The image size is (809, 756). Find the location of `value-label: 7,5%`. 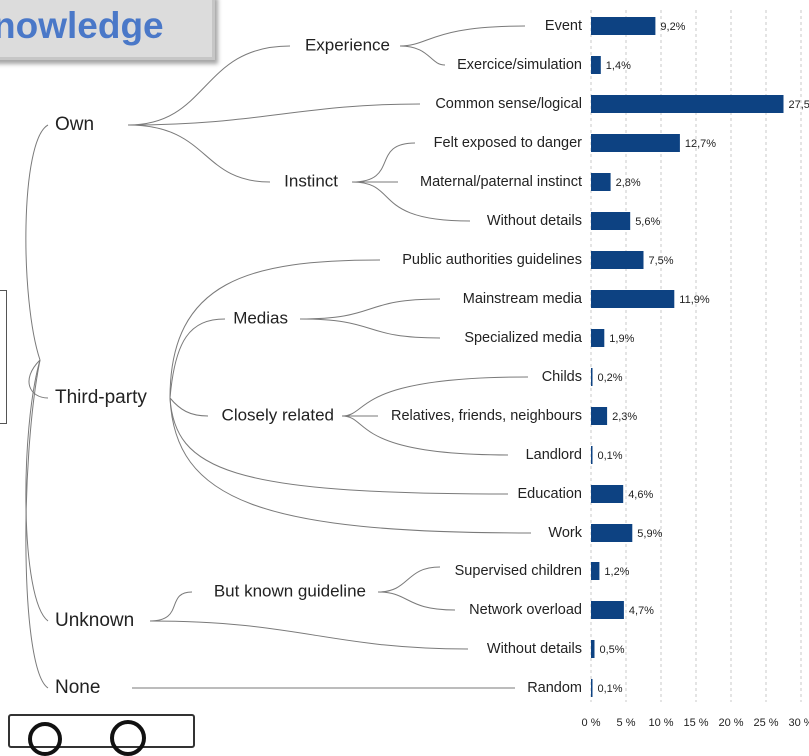

value-label: 7,5% is located at coordinates (661, 261).